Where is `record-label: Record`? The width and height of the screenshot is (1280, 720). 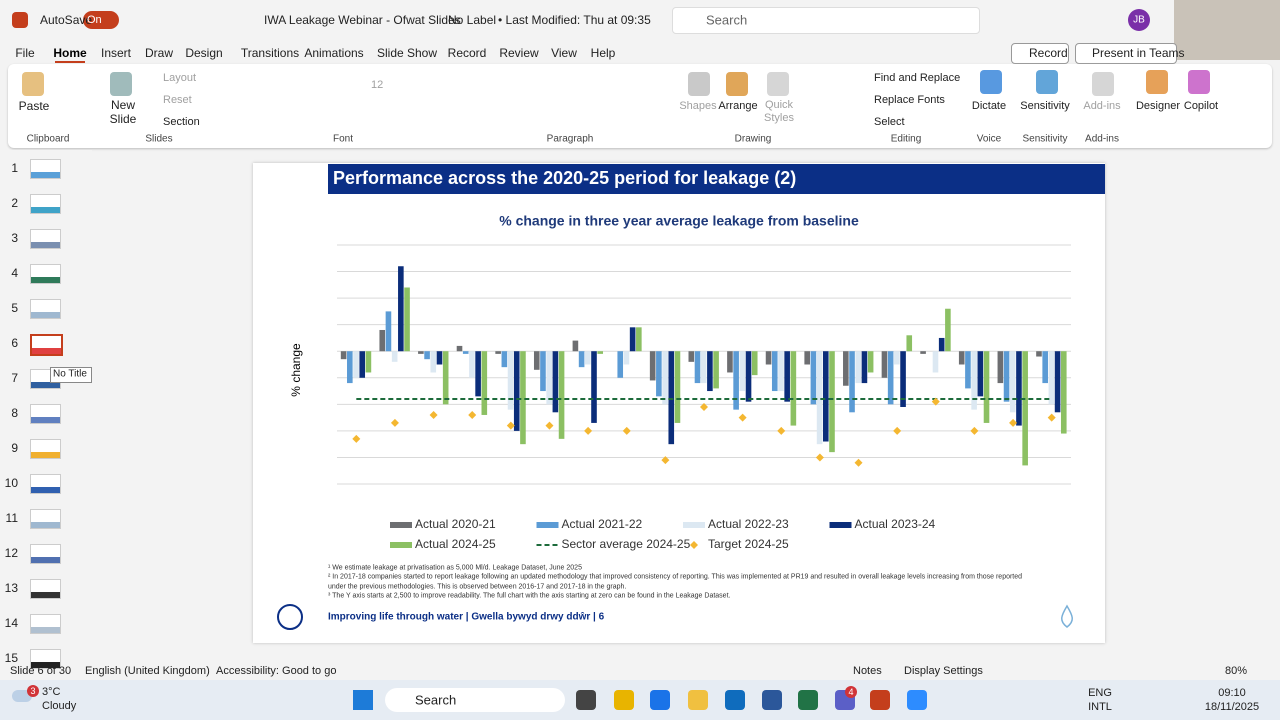
record-label: Record is located at coordinates (1048, 53).